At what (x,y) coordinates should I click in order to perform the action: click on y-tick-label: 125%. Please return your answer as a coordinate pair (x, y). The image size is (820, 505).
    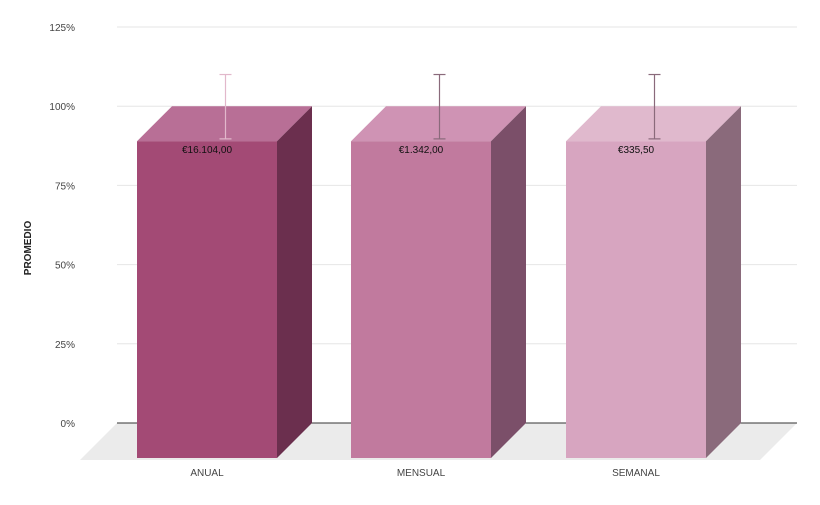
    Looking at the image, I should click on (62, 28).